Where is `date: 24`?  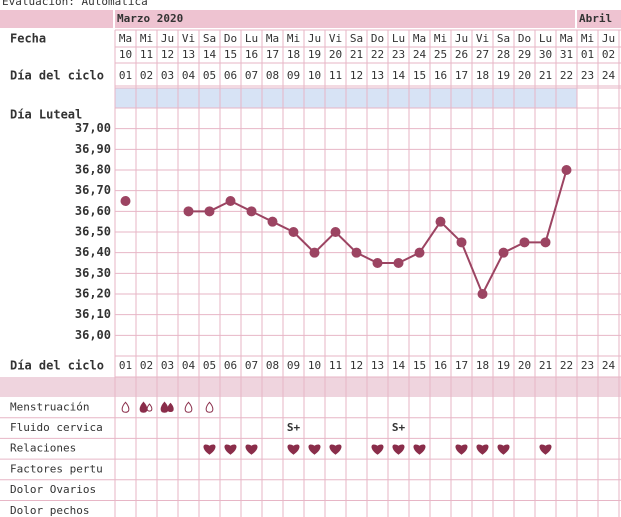
date: 24 is located at coordinates (420, 54).